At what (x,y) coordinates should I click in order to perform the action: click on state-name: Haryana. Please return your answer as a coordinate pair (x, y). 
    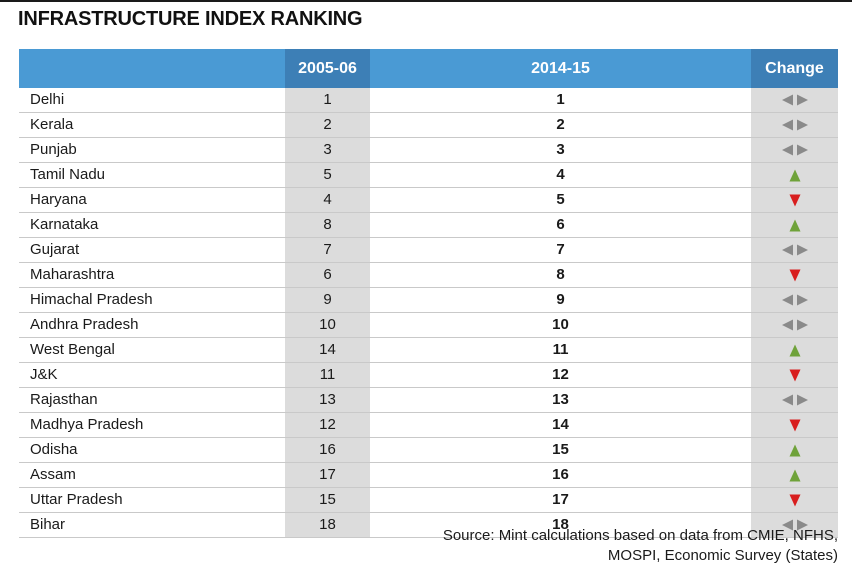
    Looking at the image, I should click on (58, 199).